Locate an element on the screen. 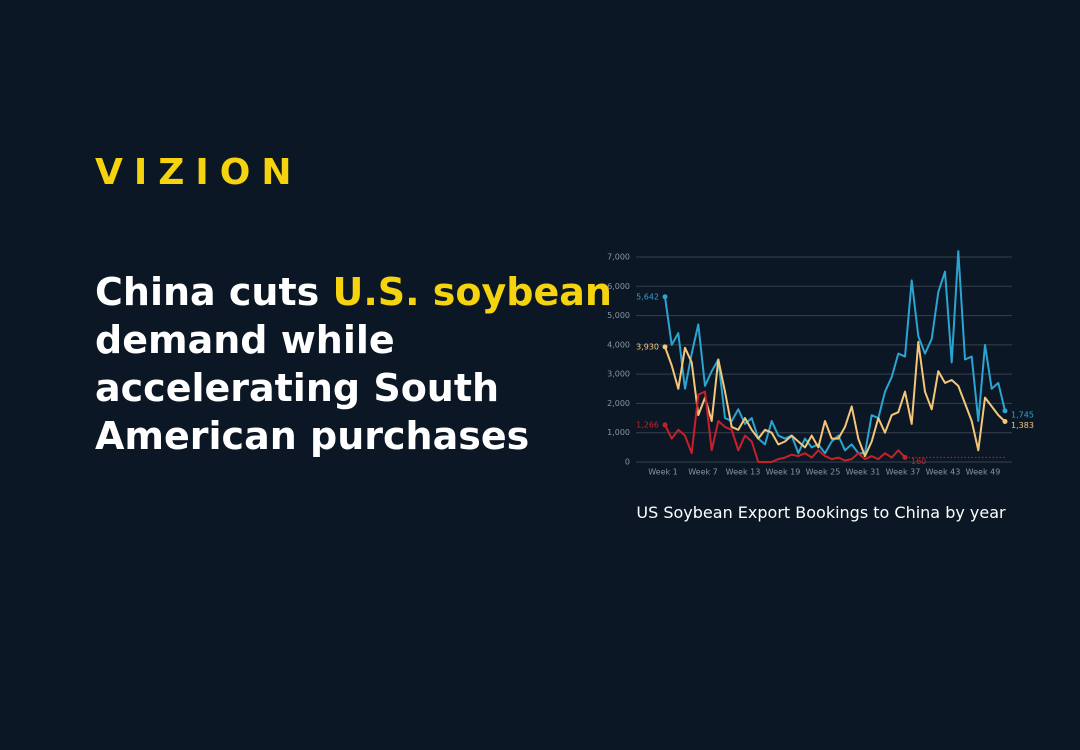 This screenshot has width=1080, height=750. x-tick-label: Week 25 is located at coordinates (823, 472).